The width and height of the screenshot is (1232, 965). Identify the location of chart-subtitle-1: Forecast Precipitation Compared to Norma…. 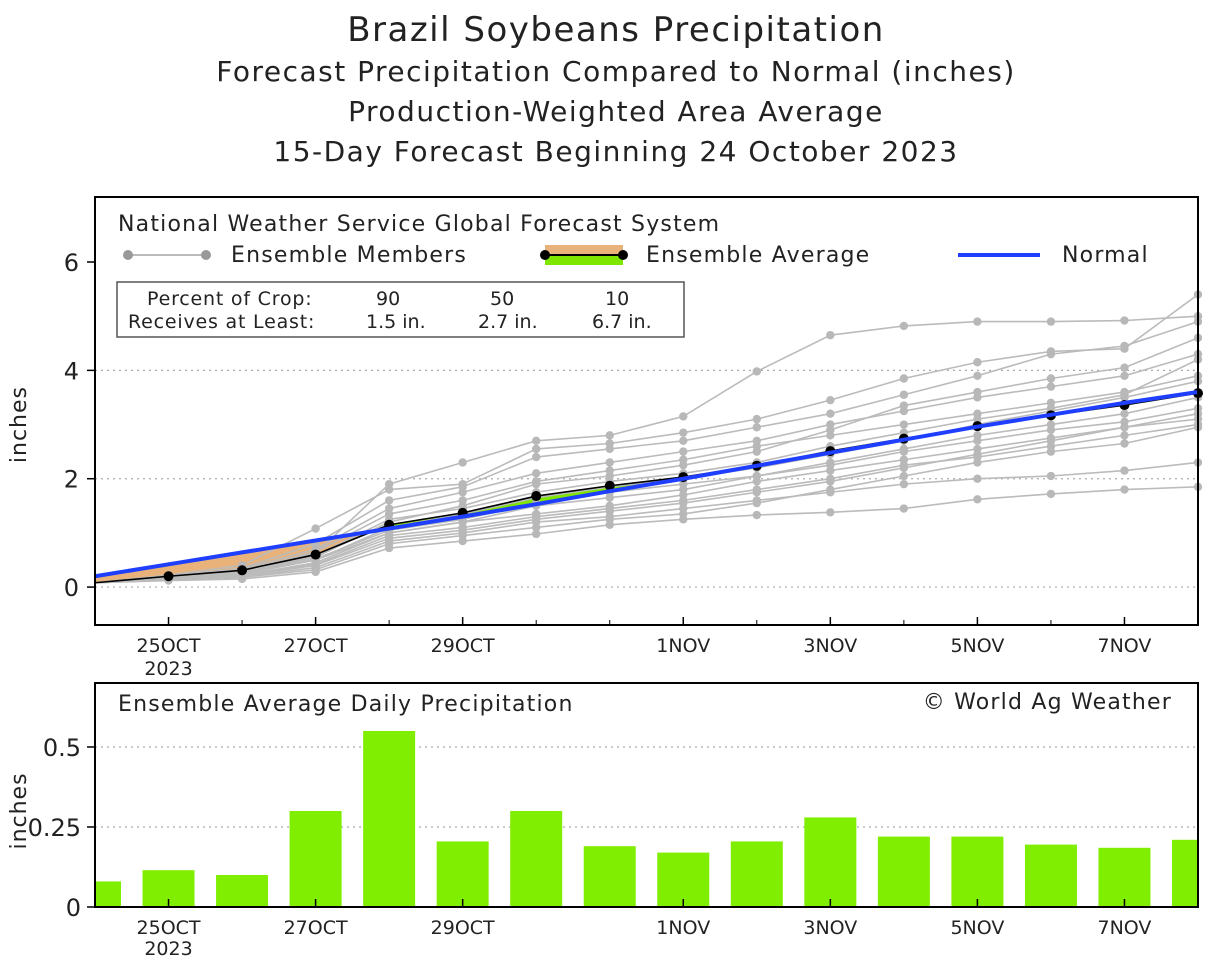
(616, 71).